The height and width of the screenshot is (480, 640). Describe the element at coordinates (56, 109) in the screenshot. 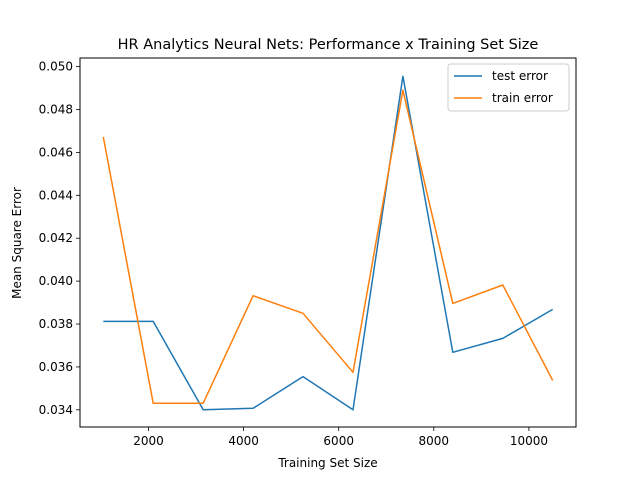

I see `y-tick-label: 0.048` at that location.